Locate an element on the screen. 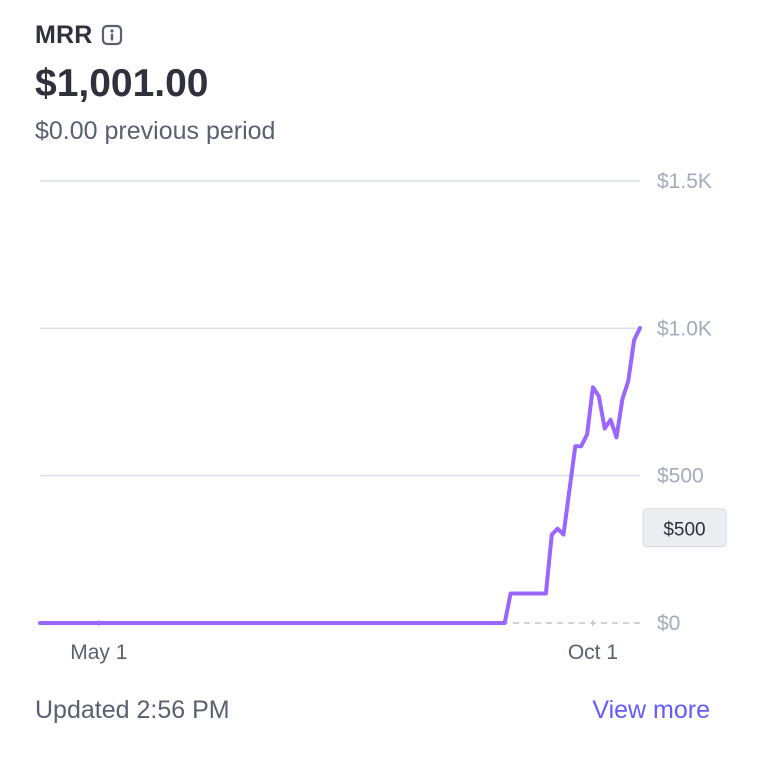 The image size is (774, 760). x-tick-label-1: Oct 1 is located at coordinates (593, 652).